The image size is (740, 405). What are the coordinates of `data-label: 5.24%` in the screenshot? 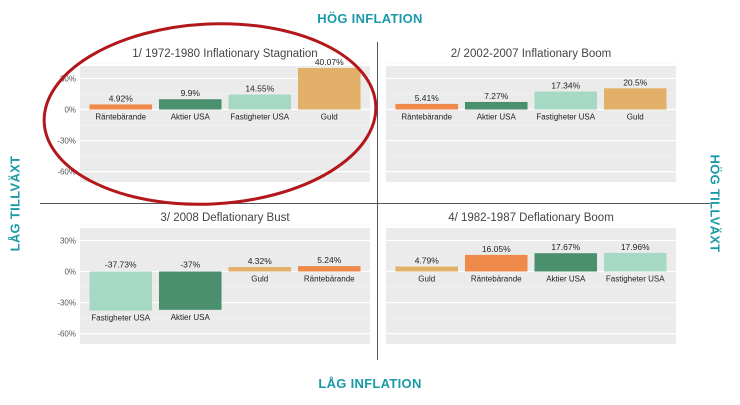 It's located at (329, 260).